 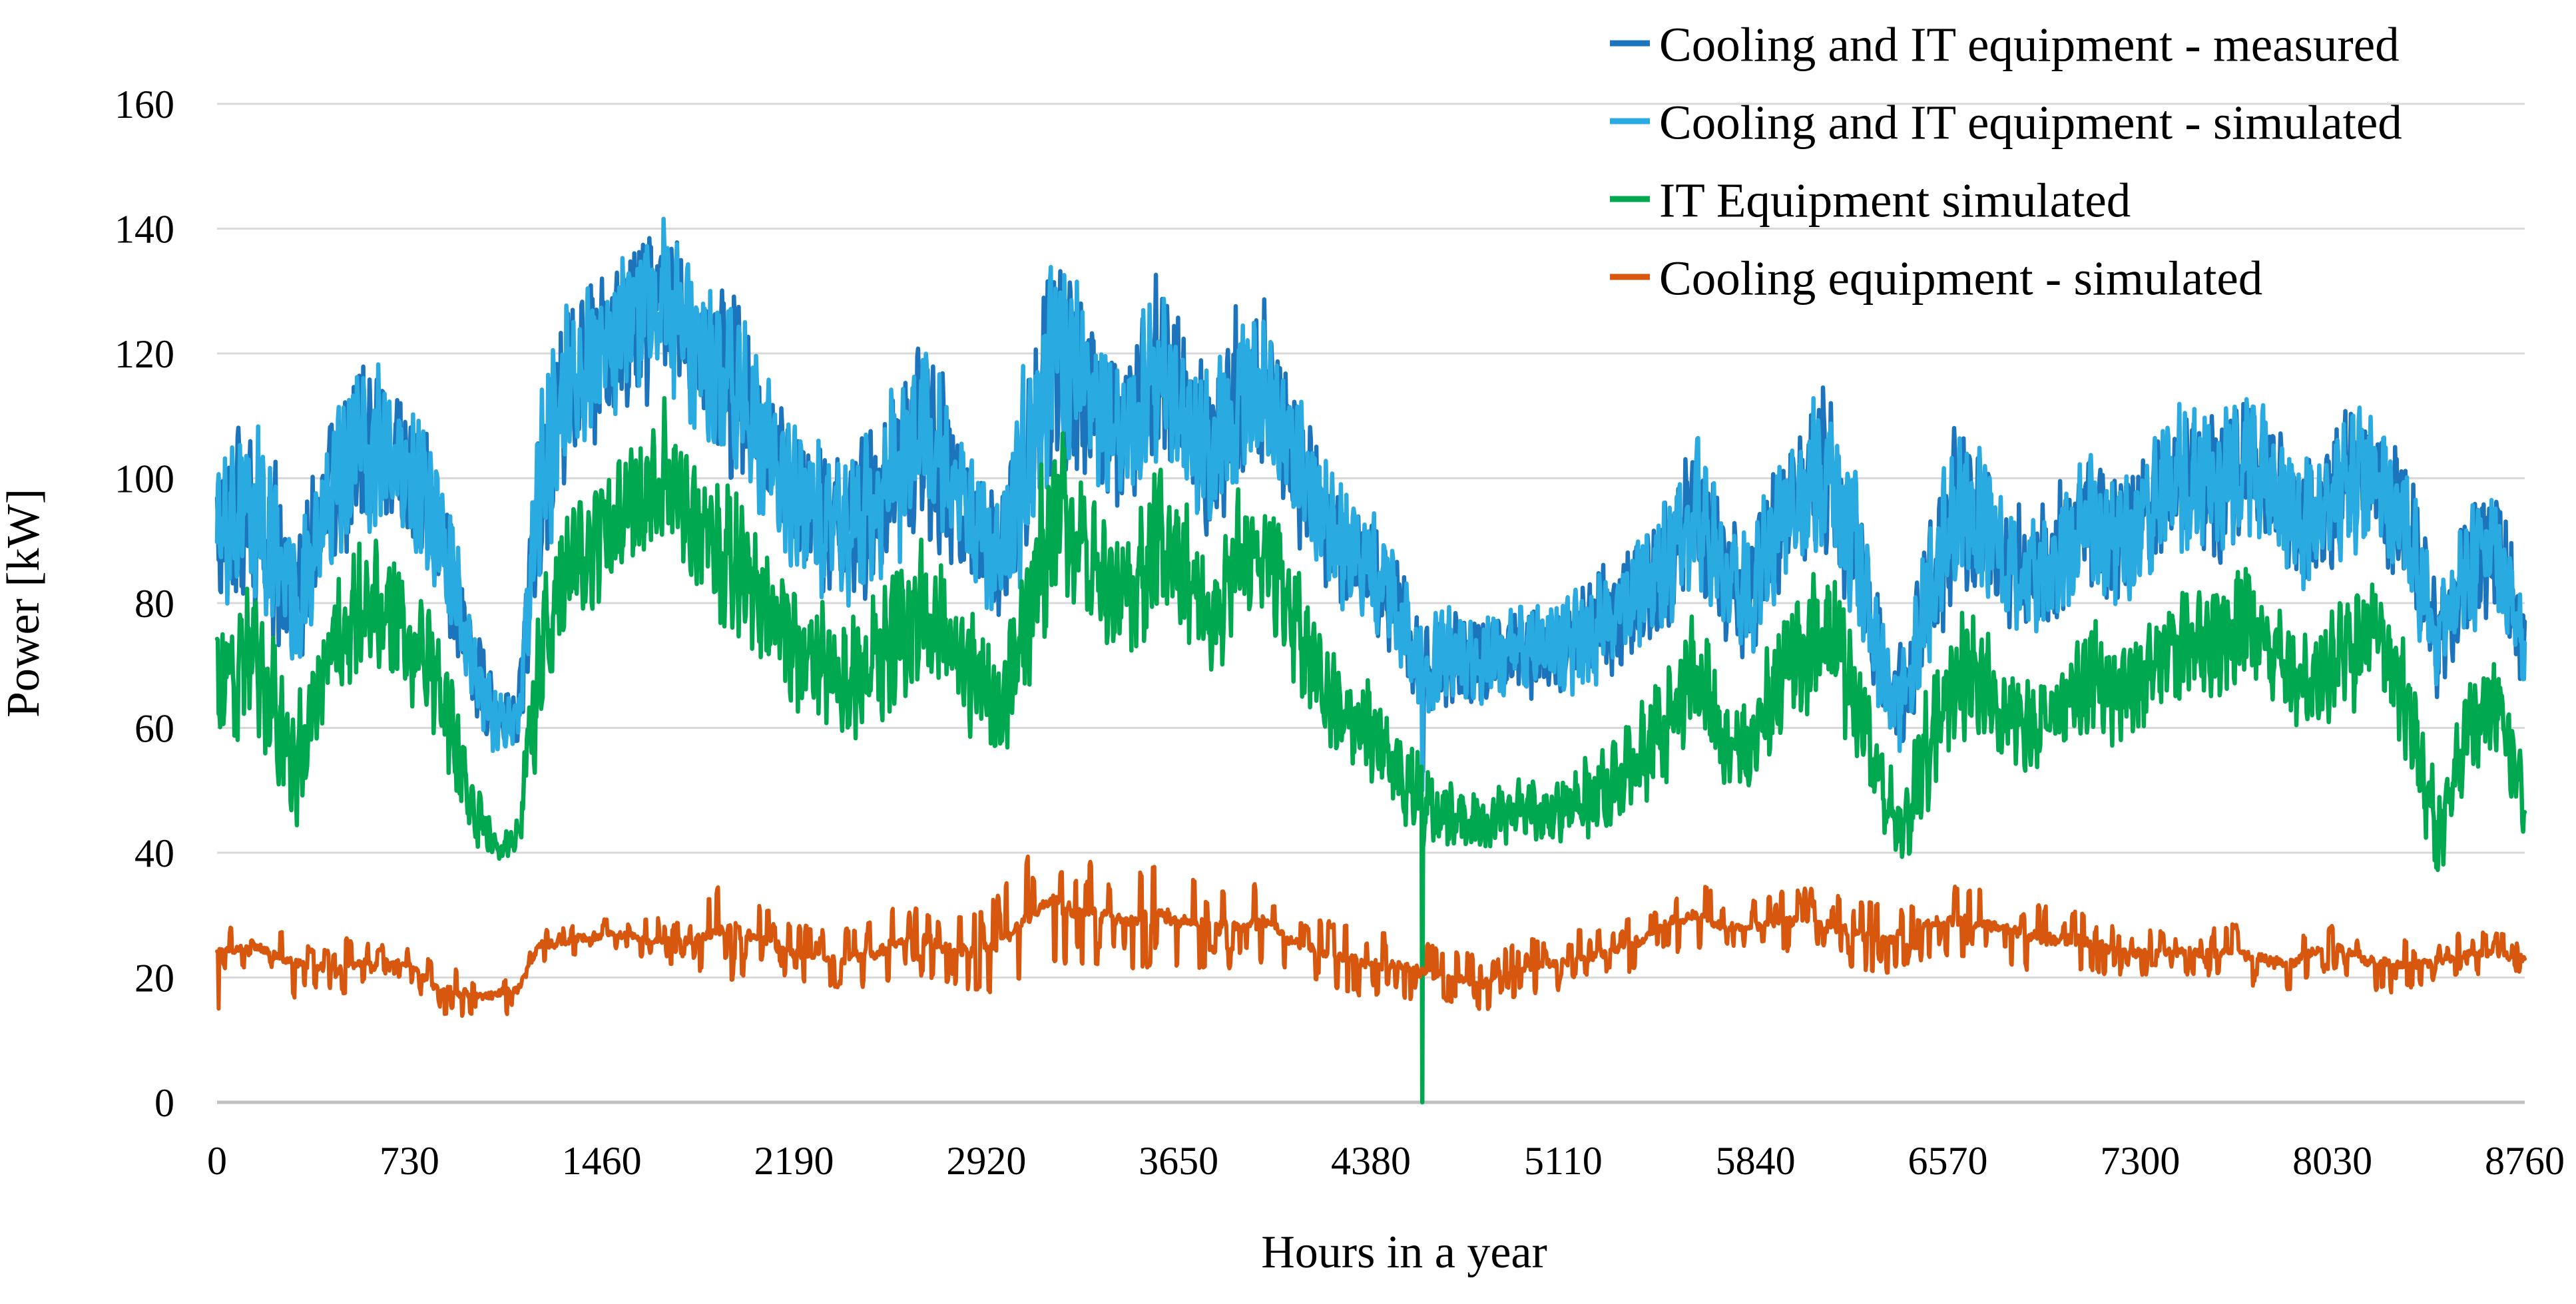 What do you see at coordinates (154, 729) in the screenshot?
I see `y-tick-label: 60` at bounding box center [154, 729].